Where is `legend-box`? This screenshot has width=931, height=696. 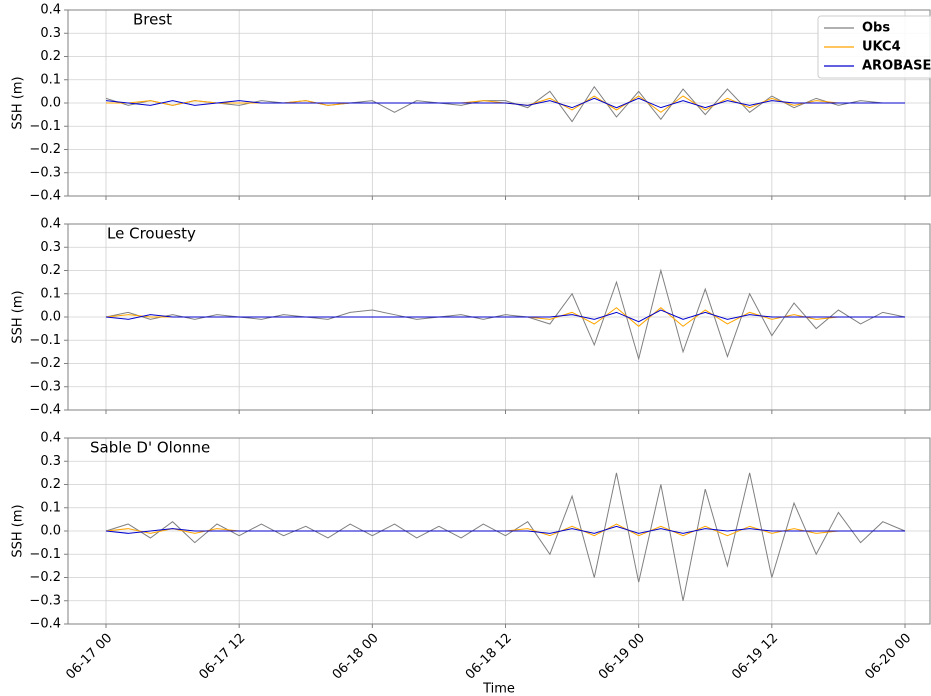
legend-box is located at coordinates (874, 47).